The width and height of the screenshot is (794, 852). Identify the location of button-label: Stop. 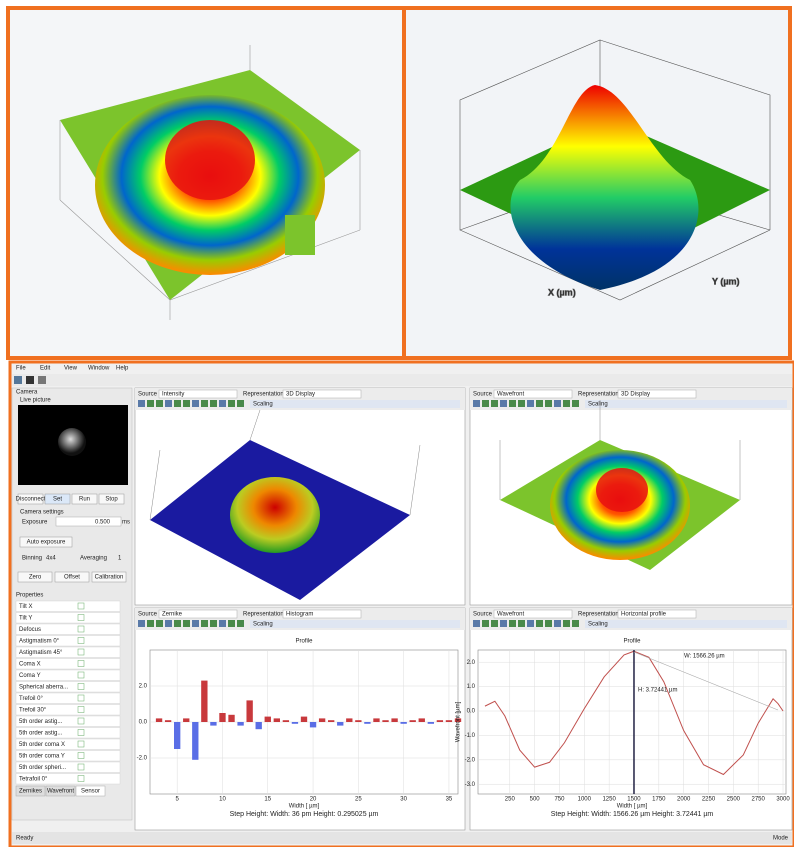
(111, 500).